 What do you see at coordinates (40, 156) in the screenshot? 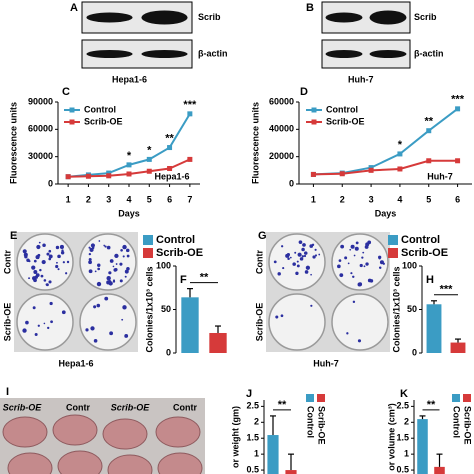
I see `y-tick-label: 30000` at bounding box center [40, 156].